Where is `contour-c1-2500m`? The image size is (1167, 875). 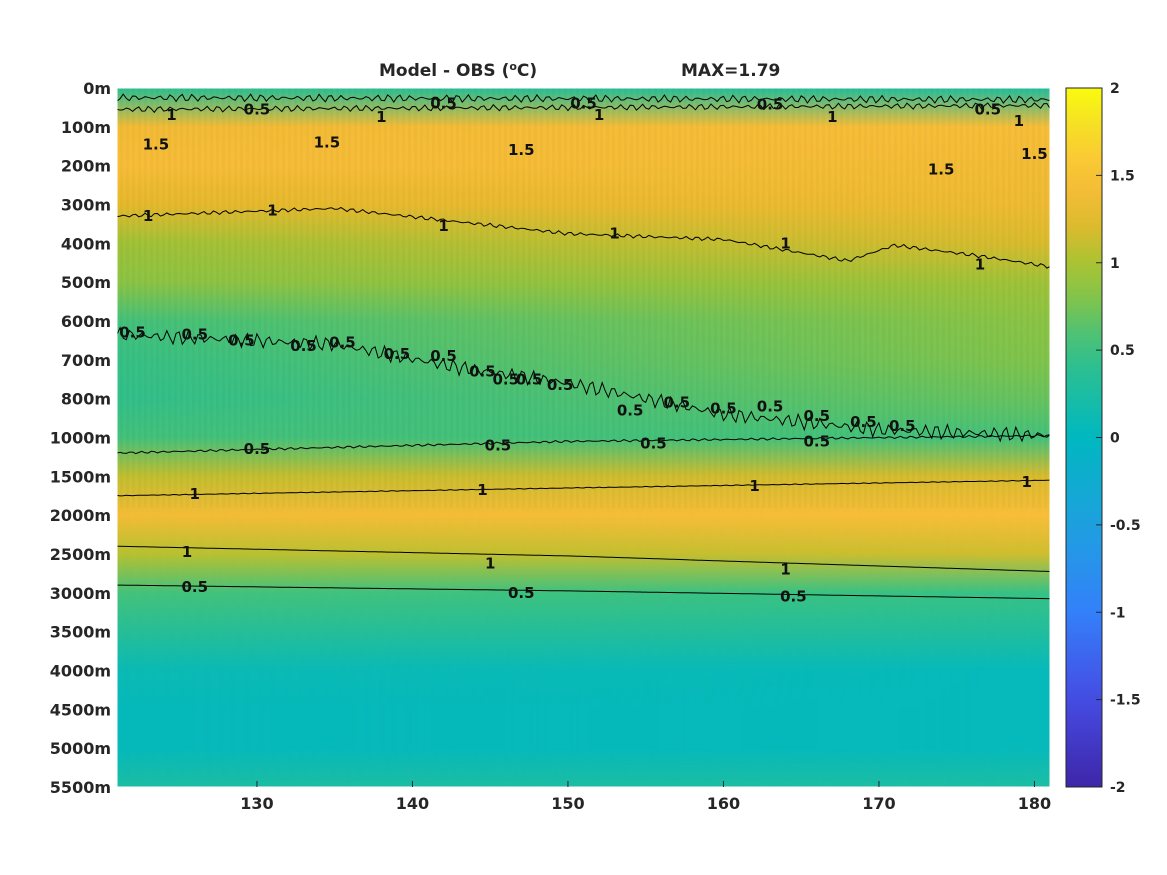 contour-c1-2500m is located at coordinates (583, 558).